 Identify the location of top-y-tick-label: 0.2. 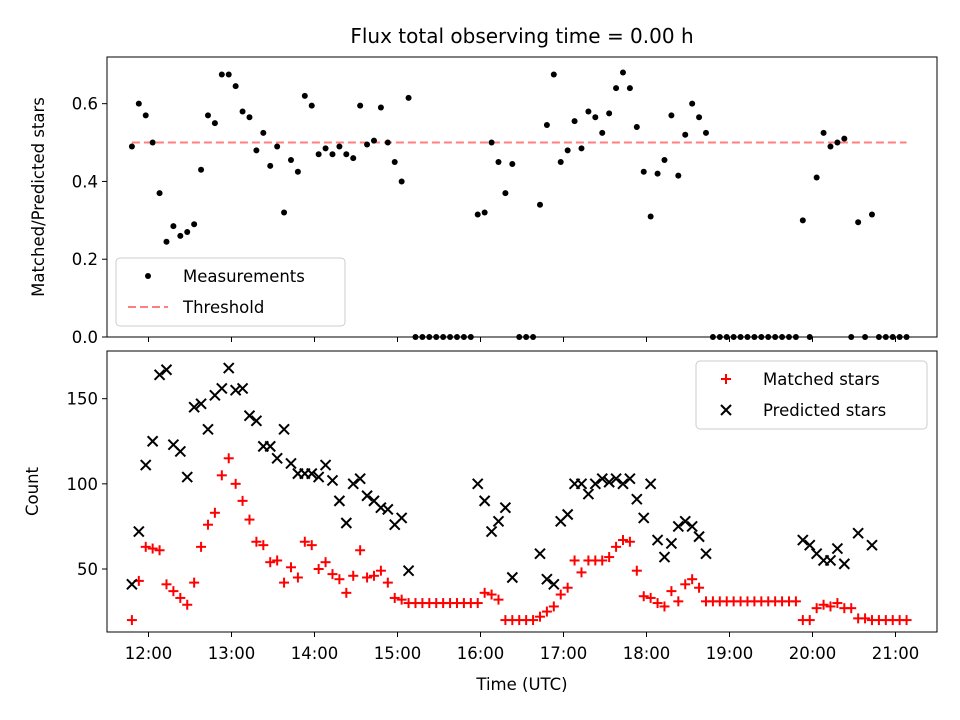
(85, 259).